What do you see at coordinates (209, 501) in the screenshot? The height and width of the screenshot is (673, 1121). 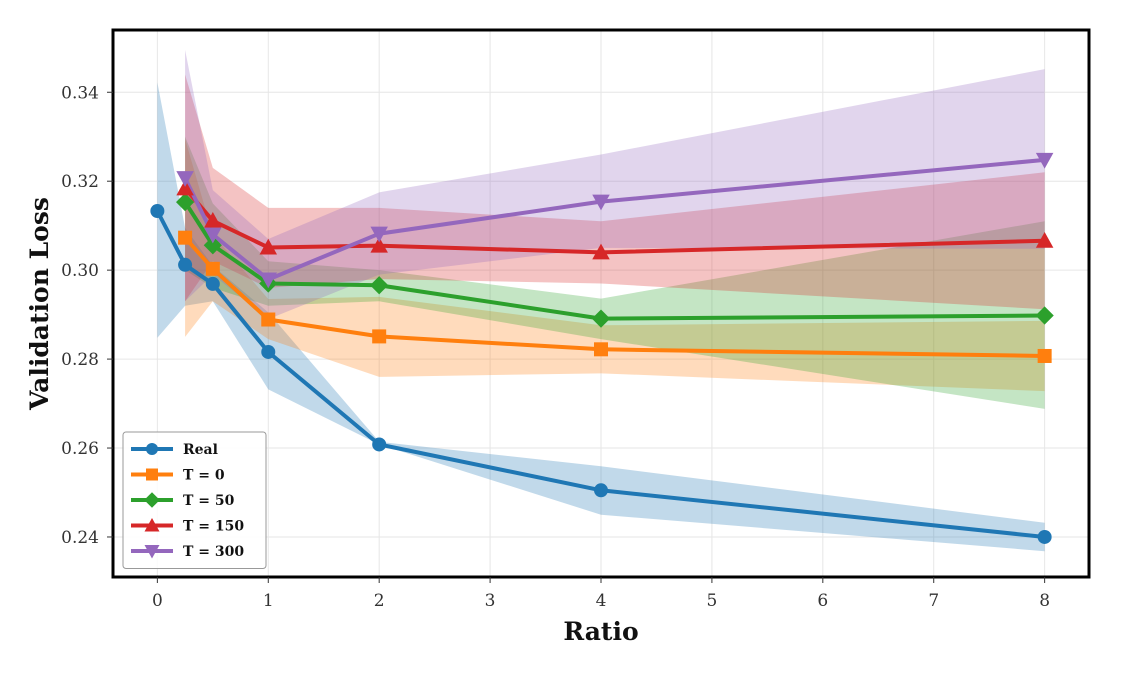 I see `legend-label-t-50: T = 50` at bounding box center [209, 501].